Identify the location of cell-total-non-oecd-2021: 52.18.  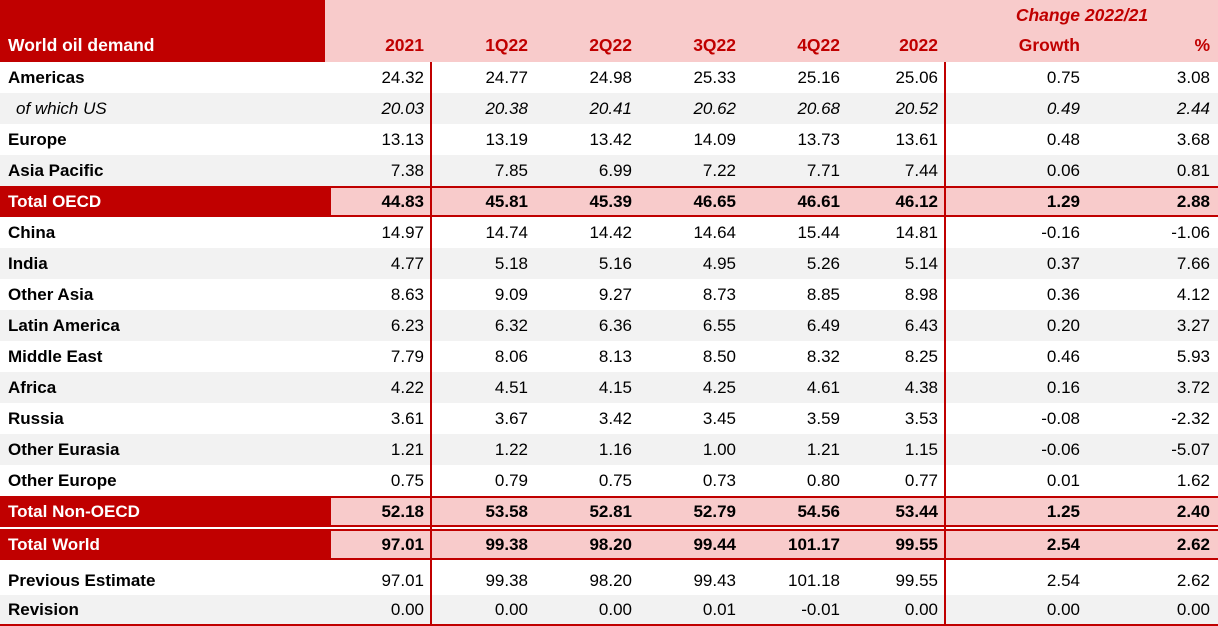
(402, 511).